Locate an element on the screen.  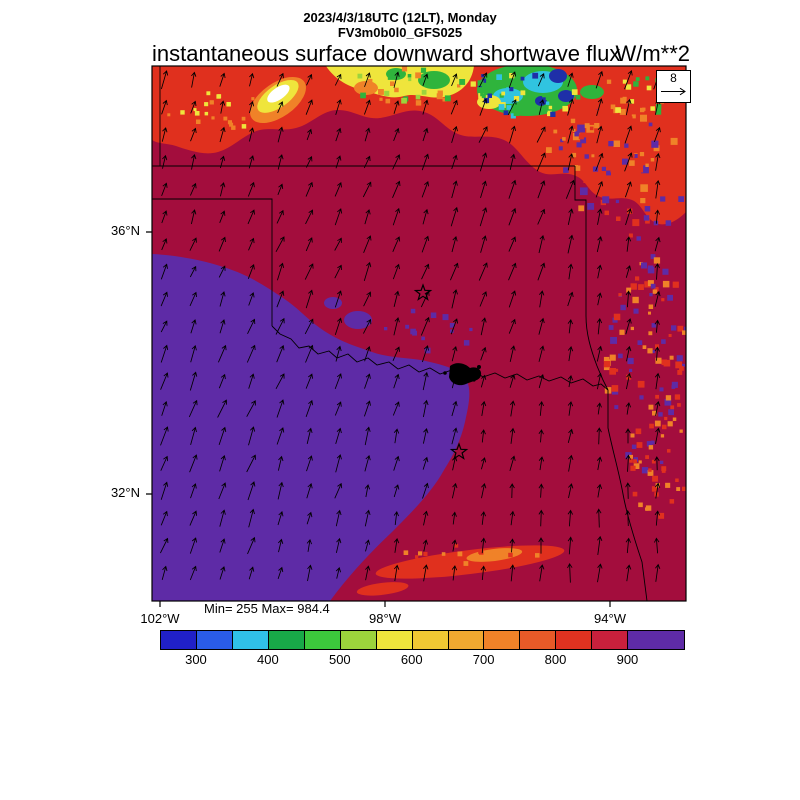
colorbar-tick-label: 900 is located at coordinates (627, 659).